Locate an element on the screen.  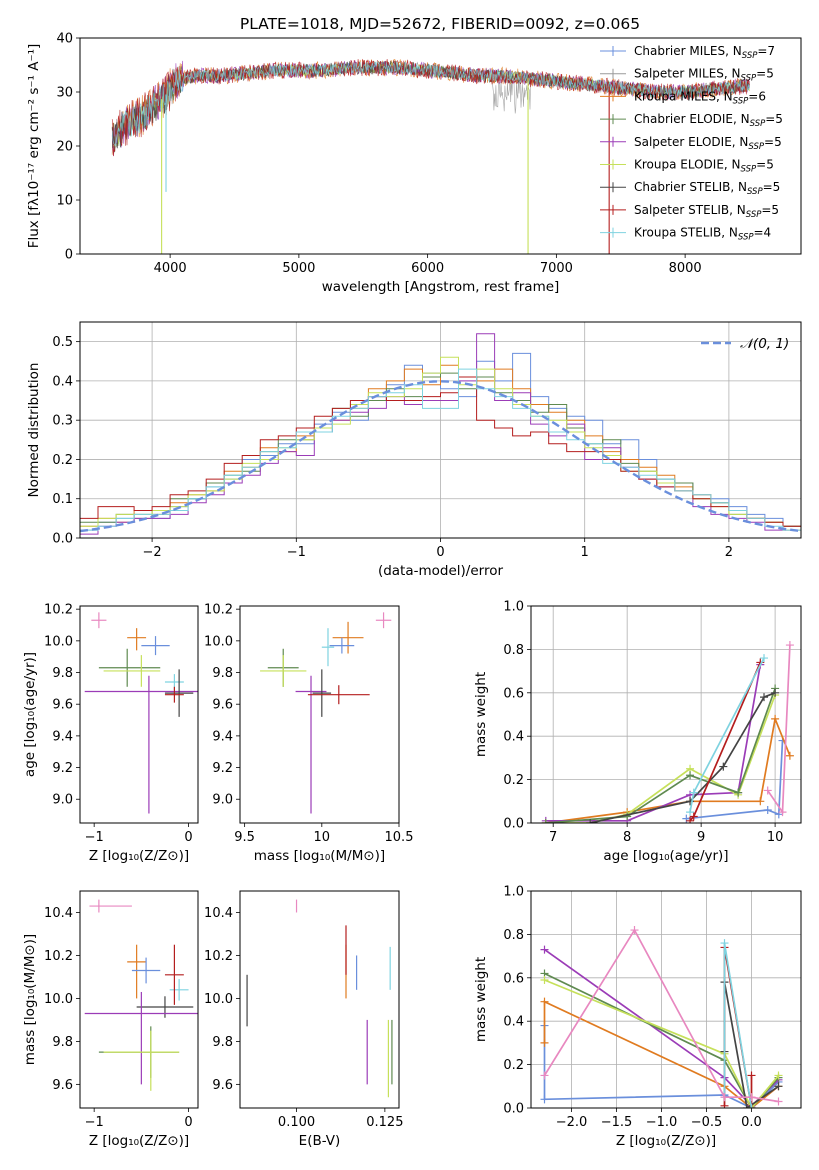
gaussian-curve is located at coordinates (440, 456).